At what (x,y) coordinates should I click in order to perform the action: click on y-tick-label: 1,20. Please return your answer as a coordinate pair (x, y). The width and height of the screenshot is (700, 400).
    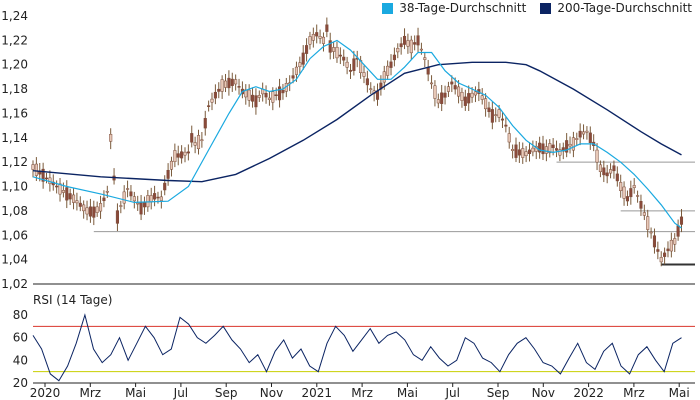
    Looking at the image, I should click on (14, 65).